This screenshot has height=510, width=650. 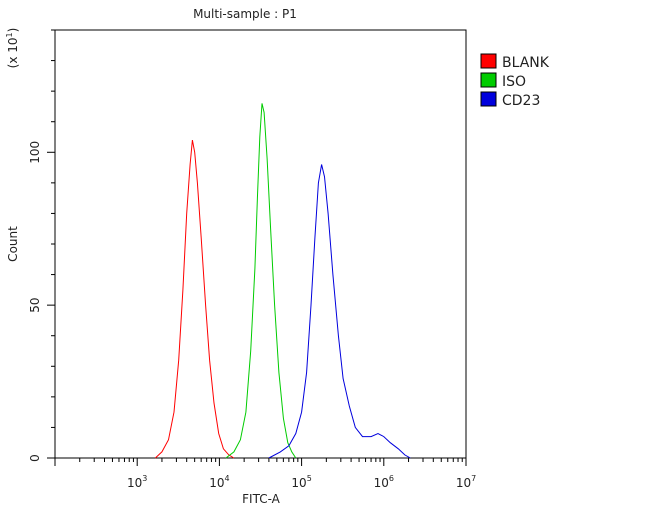 I want to click on legend: BLANK ISO CD23, so click(x=515, y=81).